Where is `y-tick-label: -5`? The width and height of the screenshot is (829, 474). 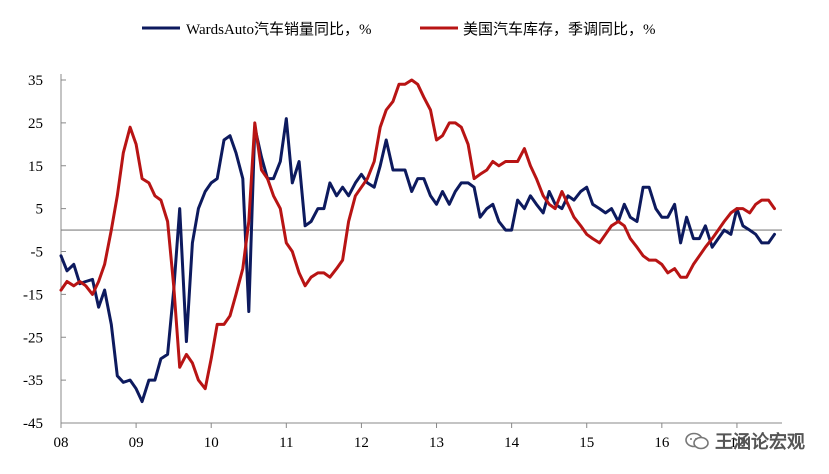
y-tick-label: -5 is located at coordinates (37, 253).